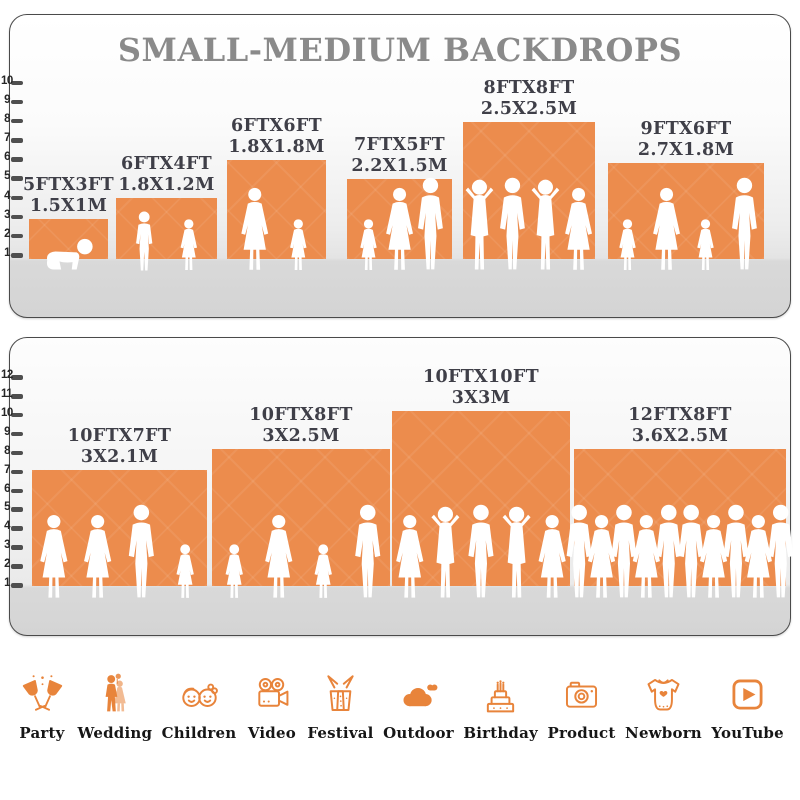 This screenshot has height=800, width=800. Describe the element at coordinates (399, 166) in the screenshot. I see `size-m-text: 2.2X1.5M` at that location.